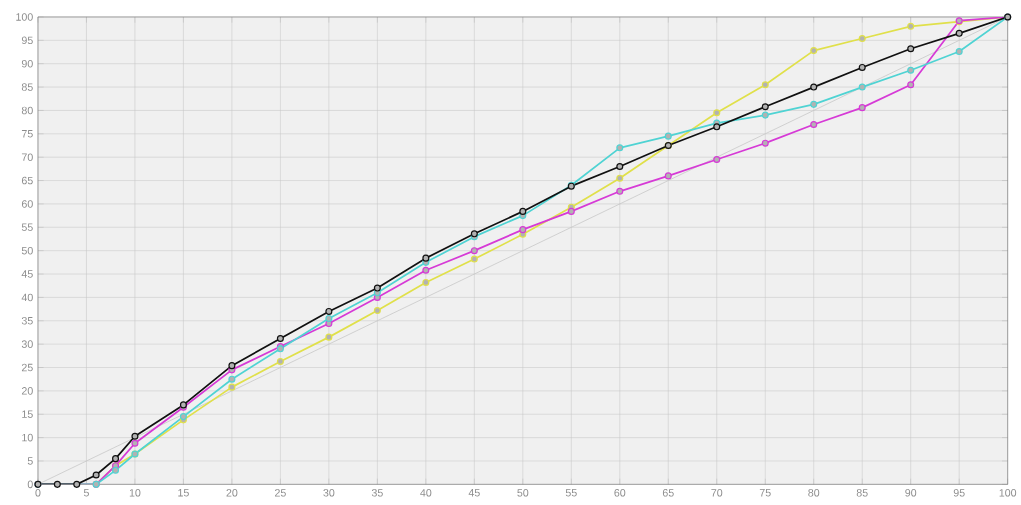  I want to click on y-tick-label: 85, so click(27, 87).